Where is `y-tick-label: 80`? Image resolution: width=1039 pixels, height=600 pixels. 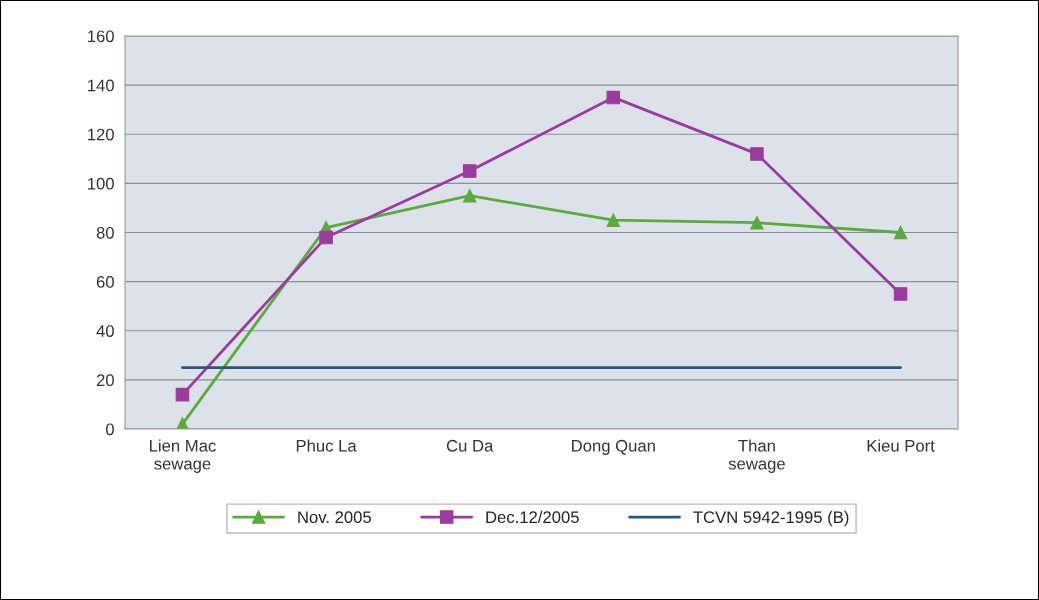
y-tick-label: 80 is located at coordinates (105, 232).